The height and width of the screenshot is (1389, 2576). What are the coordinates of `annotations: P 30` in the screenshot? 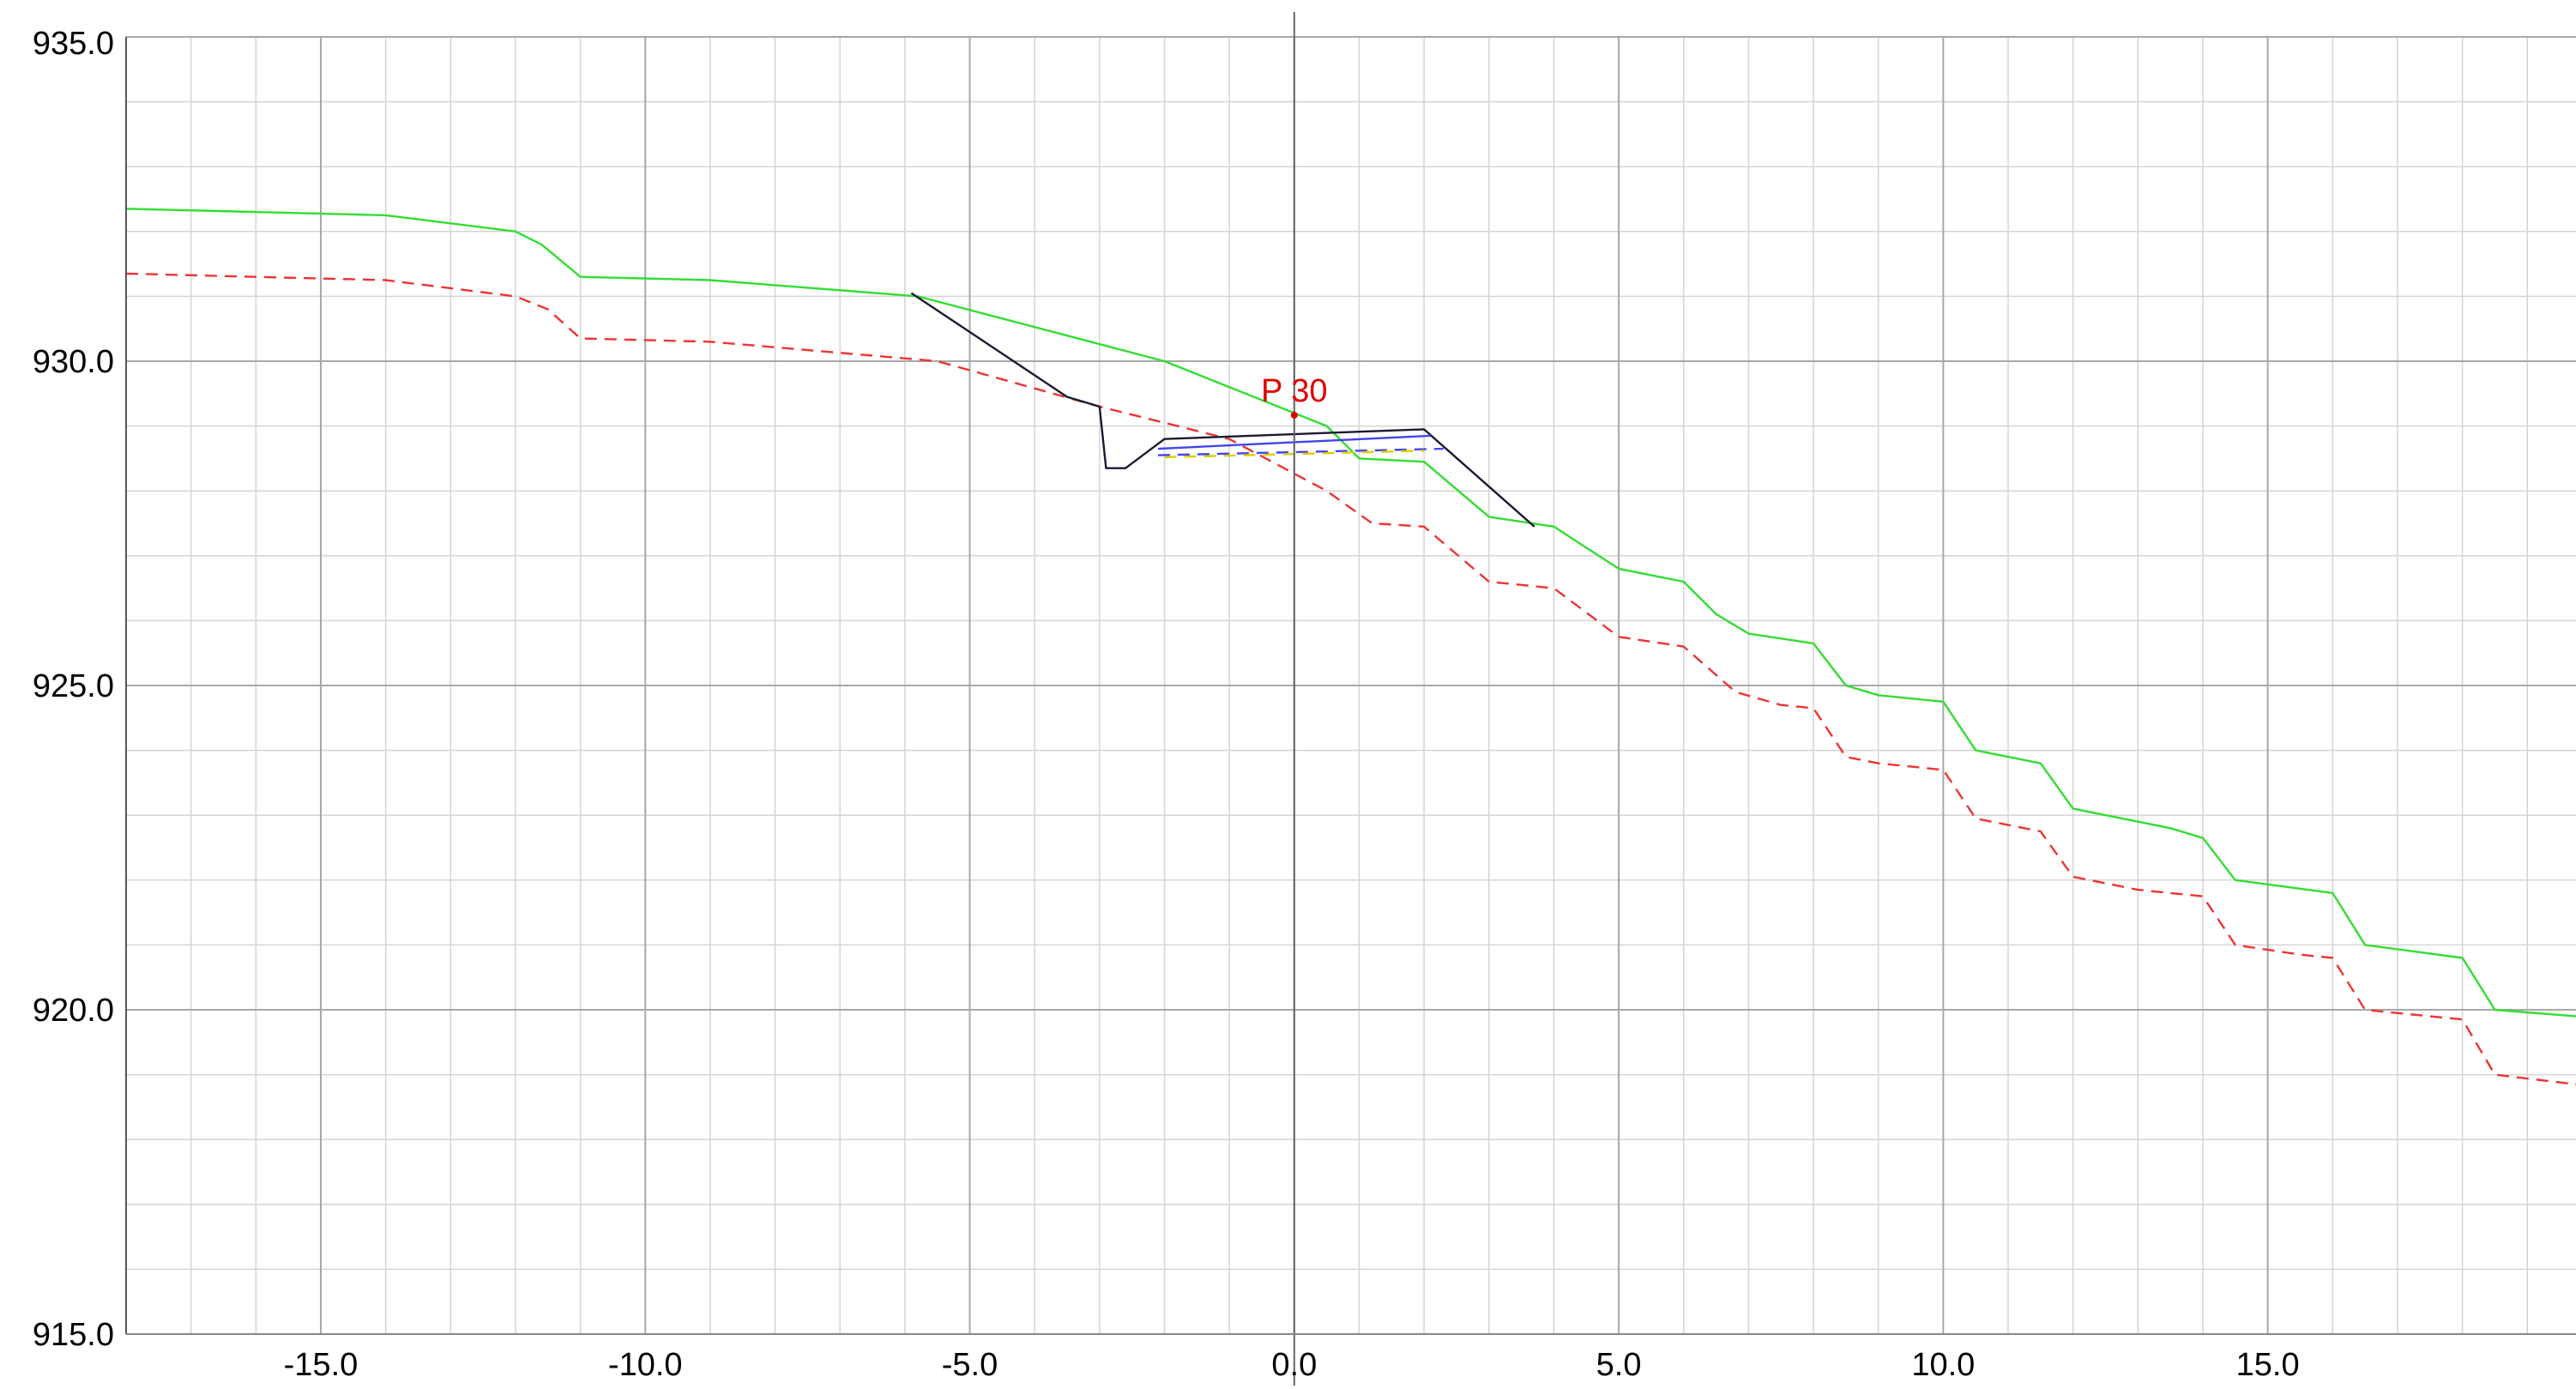 It's located at (1294, 396).